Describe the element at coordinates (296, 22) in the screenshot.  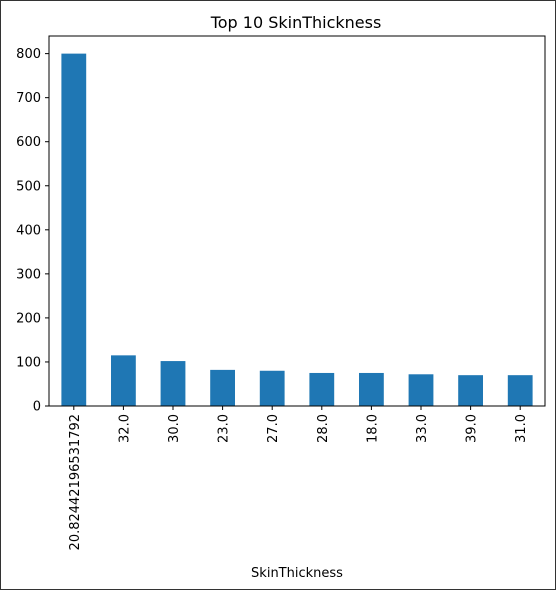
I see `chart-title: Top 10 SkinThickness` at that location.